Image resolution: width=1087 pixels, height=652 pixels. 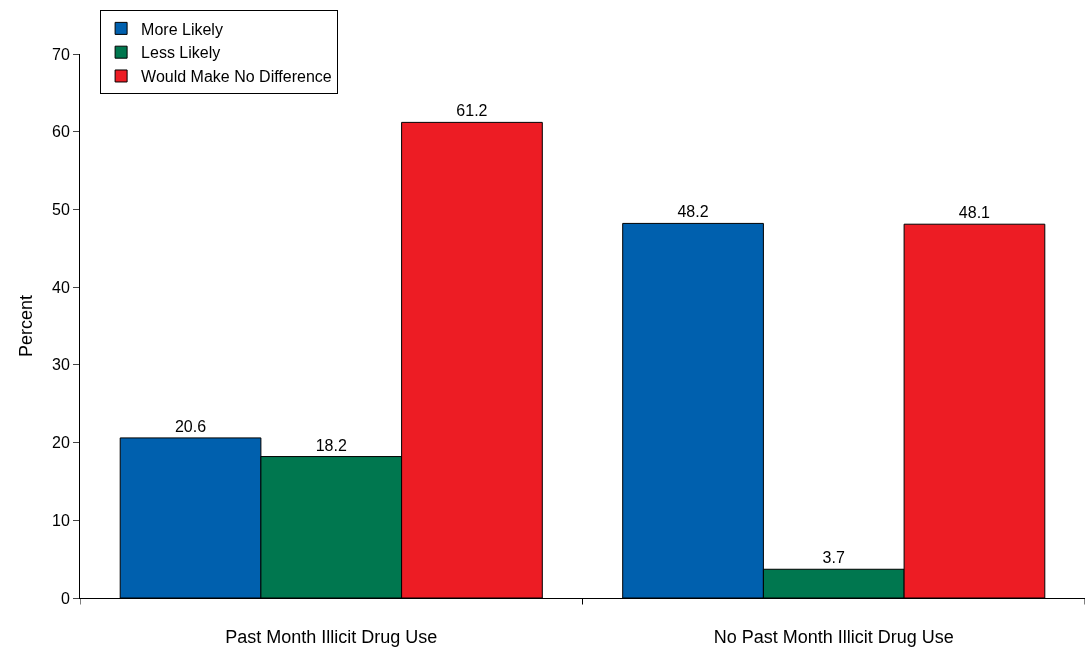 I want to click on y-tick-label: 10, so click(x=61, y=520).